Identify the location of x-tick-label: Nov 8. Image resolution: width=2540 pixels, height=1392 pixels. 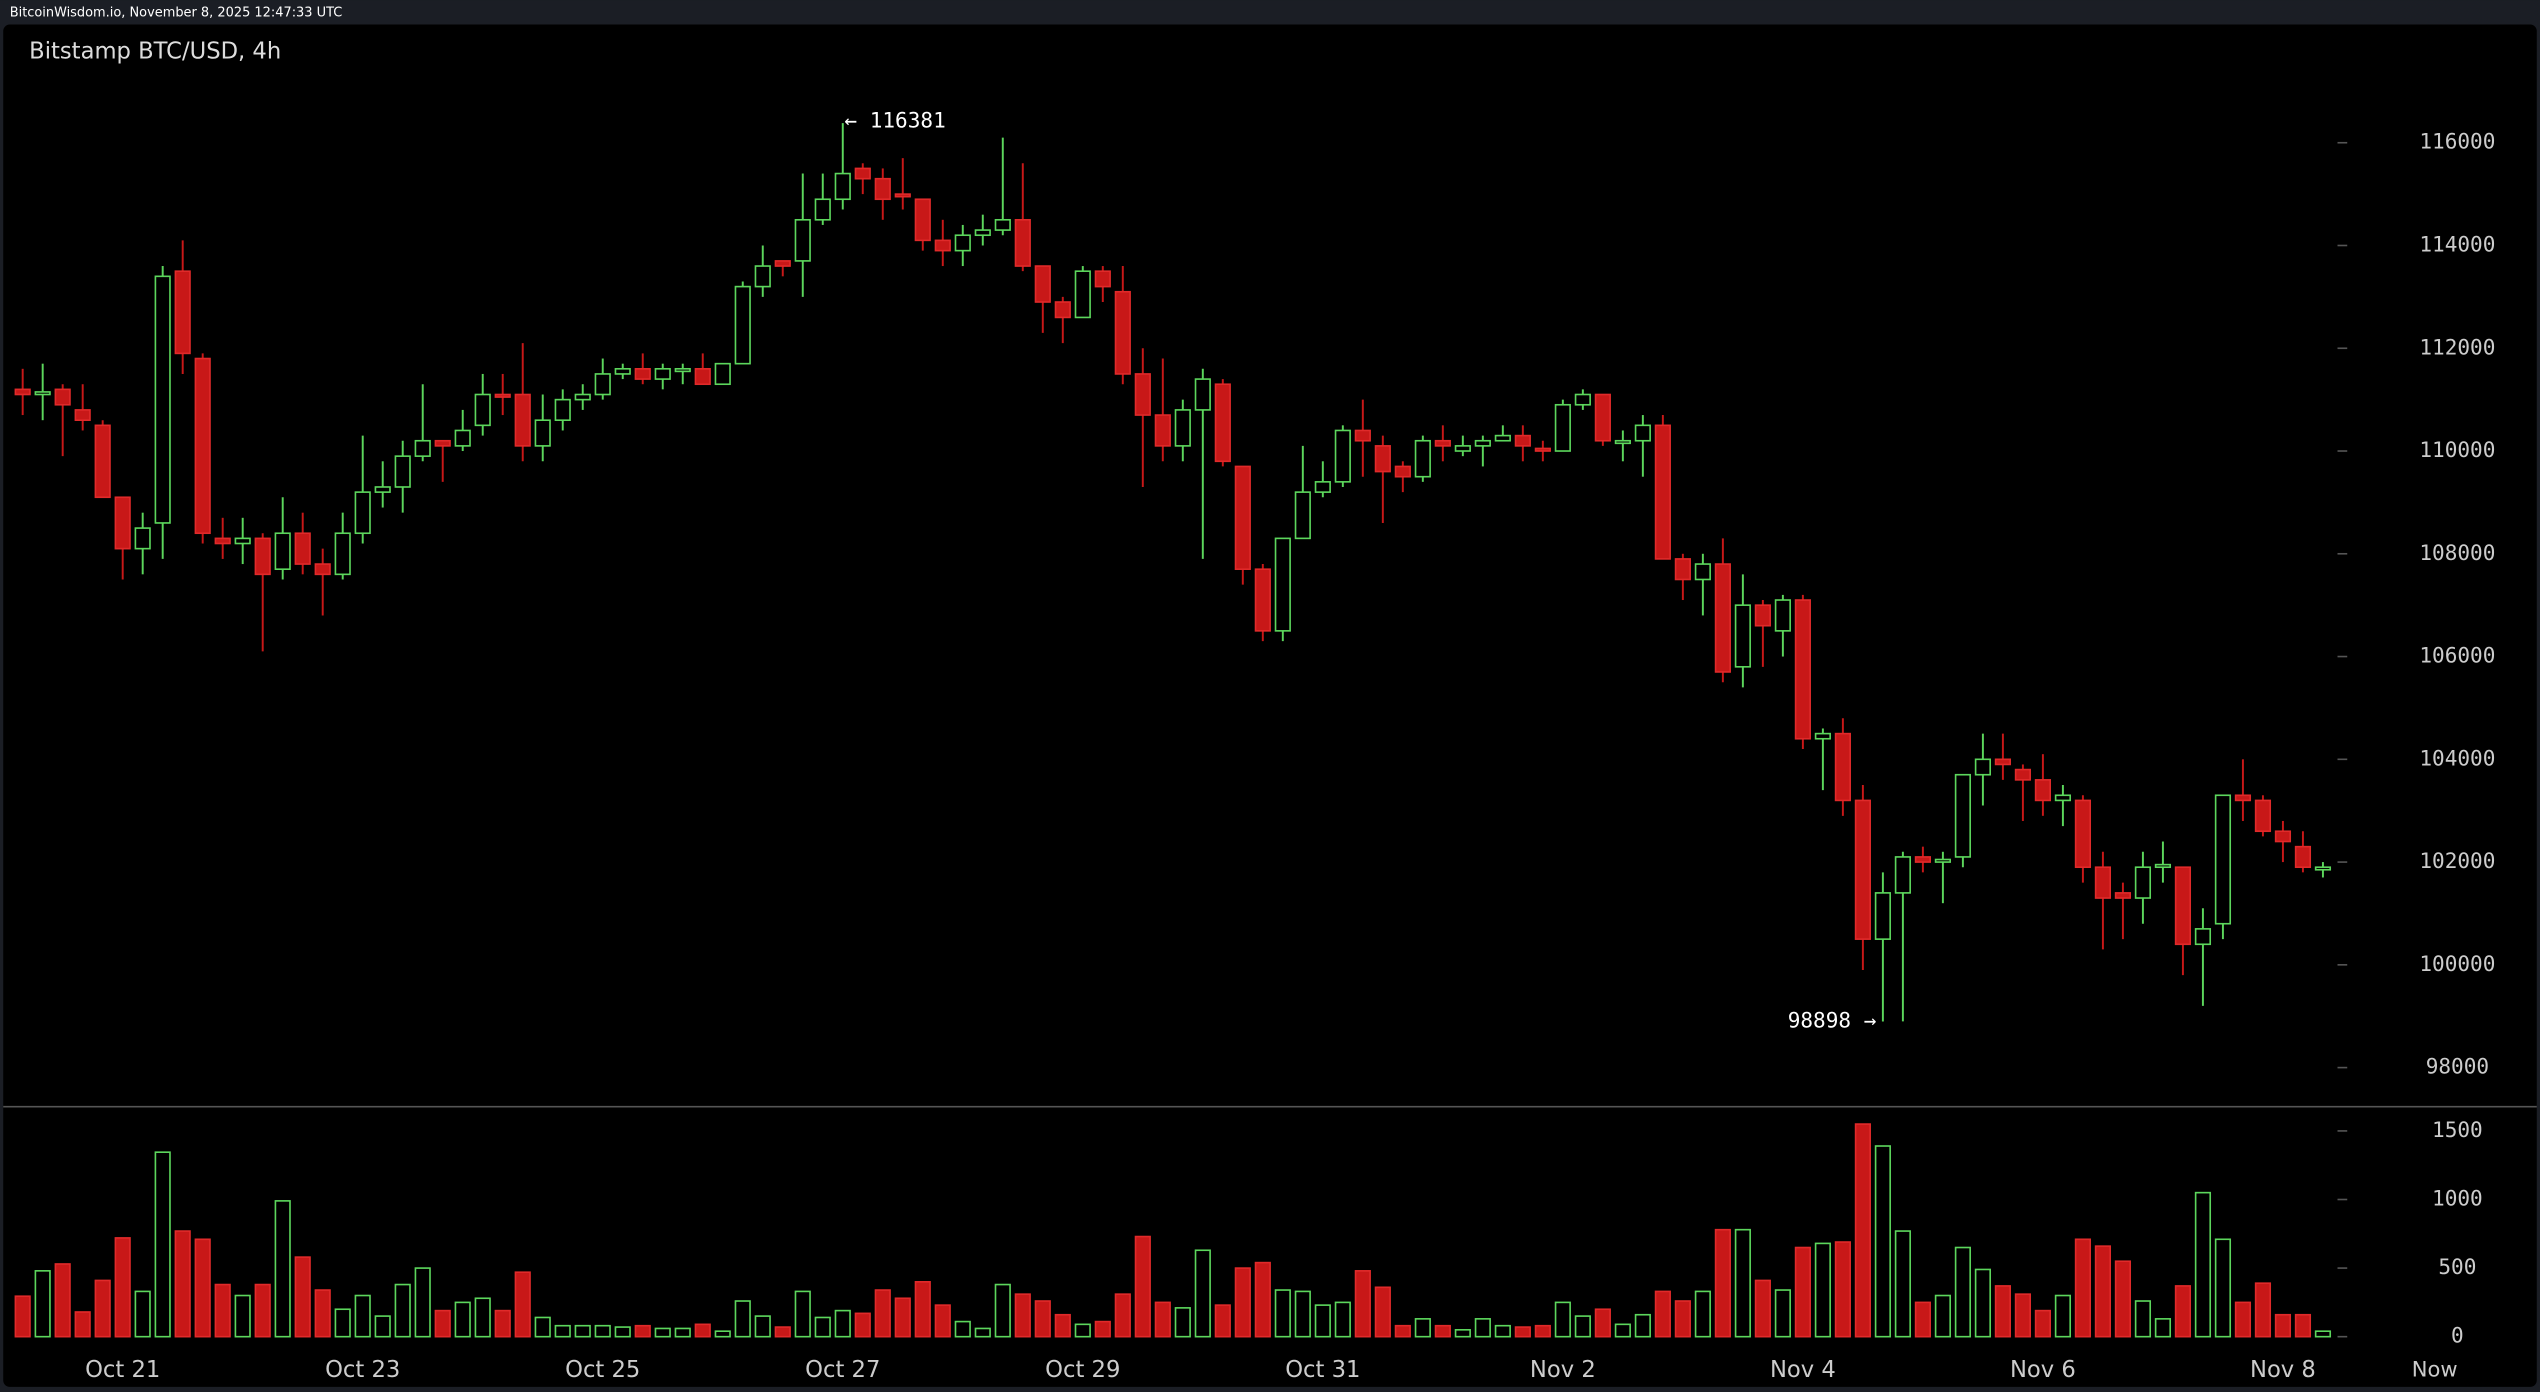
(2283, 1370).